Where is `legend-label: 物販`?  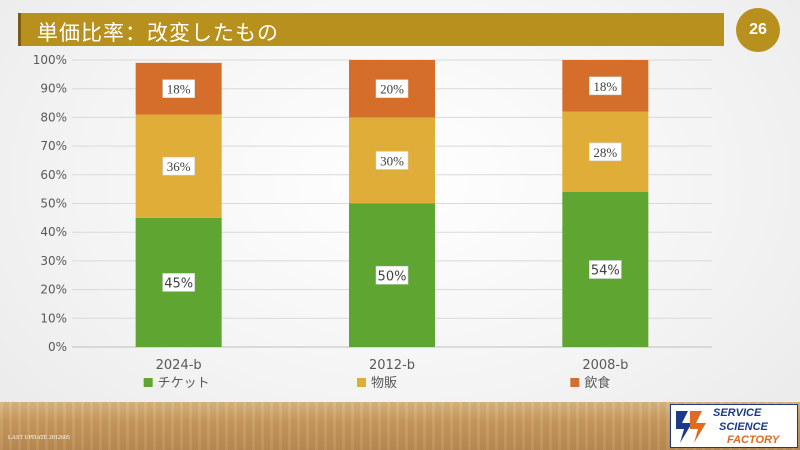
legend-label: 物販 is located at coordinates (384, 383).